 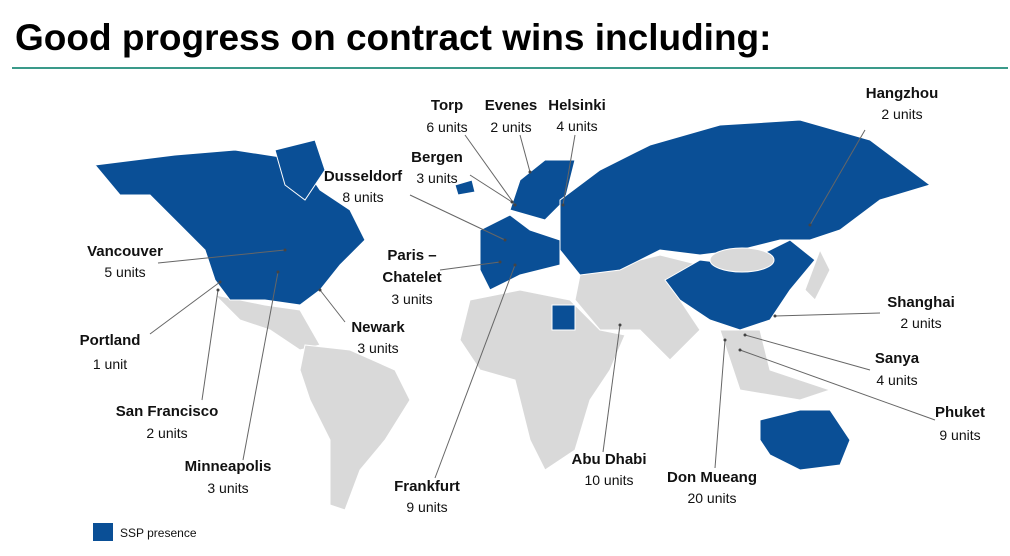 I want to click on location-name: Hangzhou, so click(x=902, y=93).